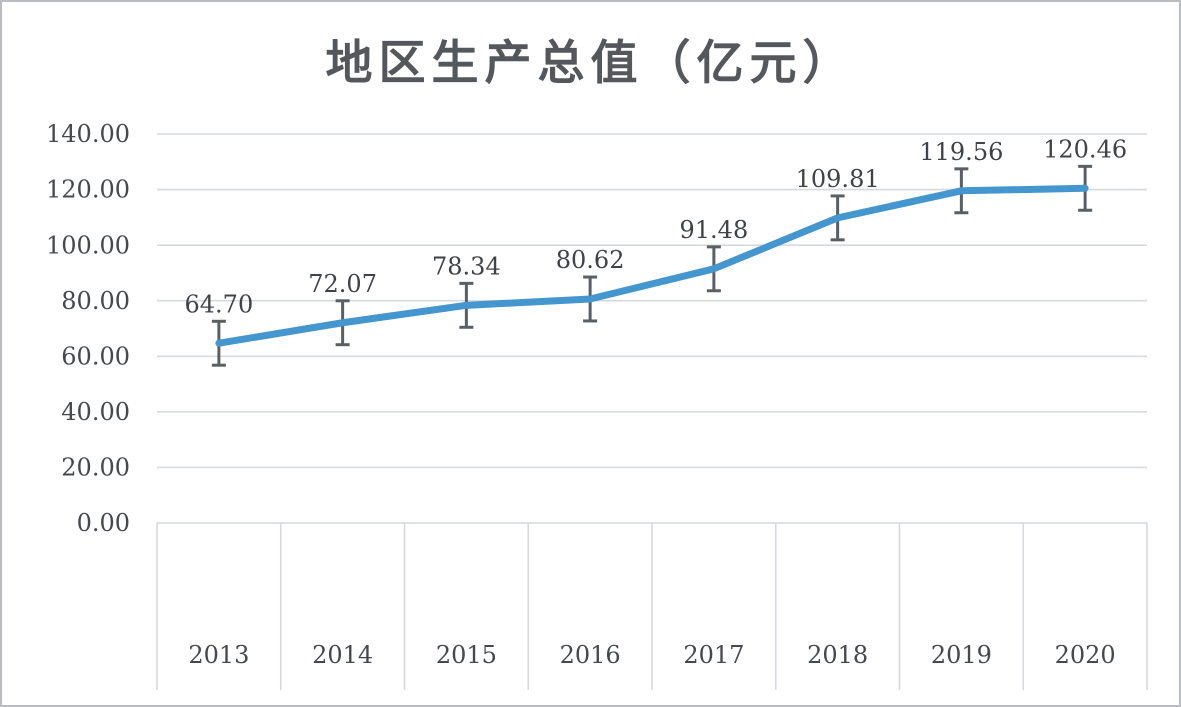  I want to click on data-point-label: 64.70, so click(219, 304).